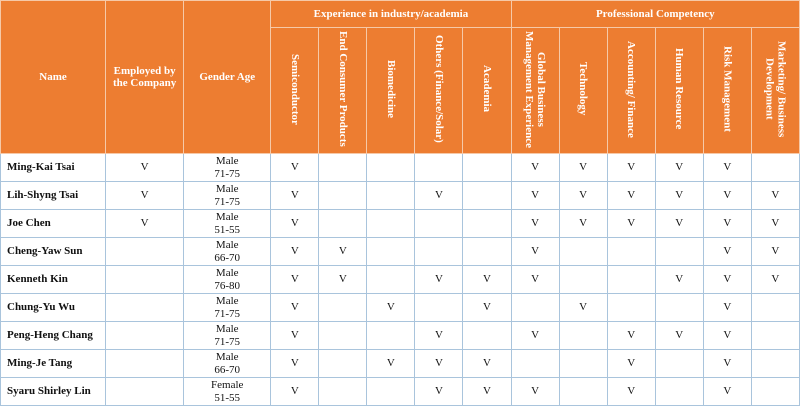 This screenshot has height=406, width=800. Describe the element at coordinates (631, 89) in the screenshot. I see `header-label: Accounting/ Finance` at that location.